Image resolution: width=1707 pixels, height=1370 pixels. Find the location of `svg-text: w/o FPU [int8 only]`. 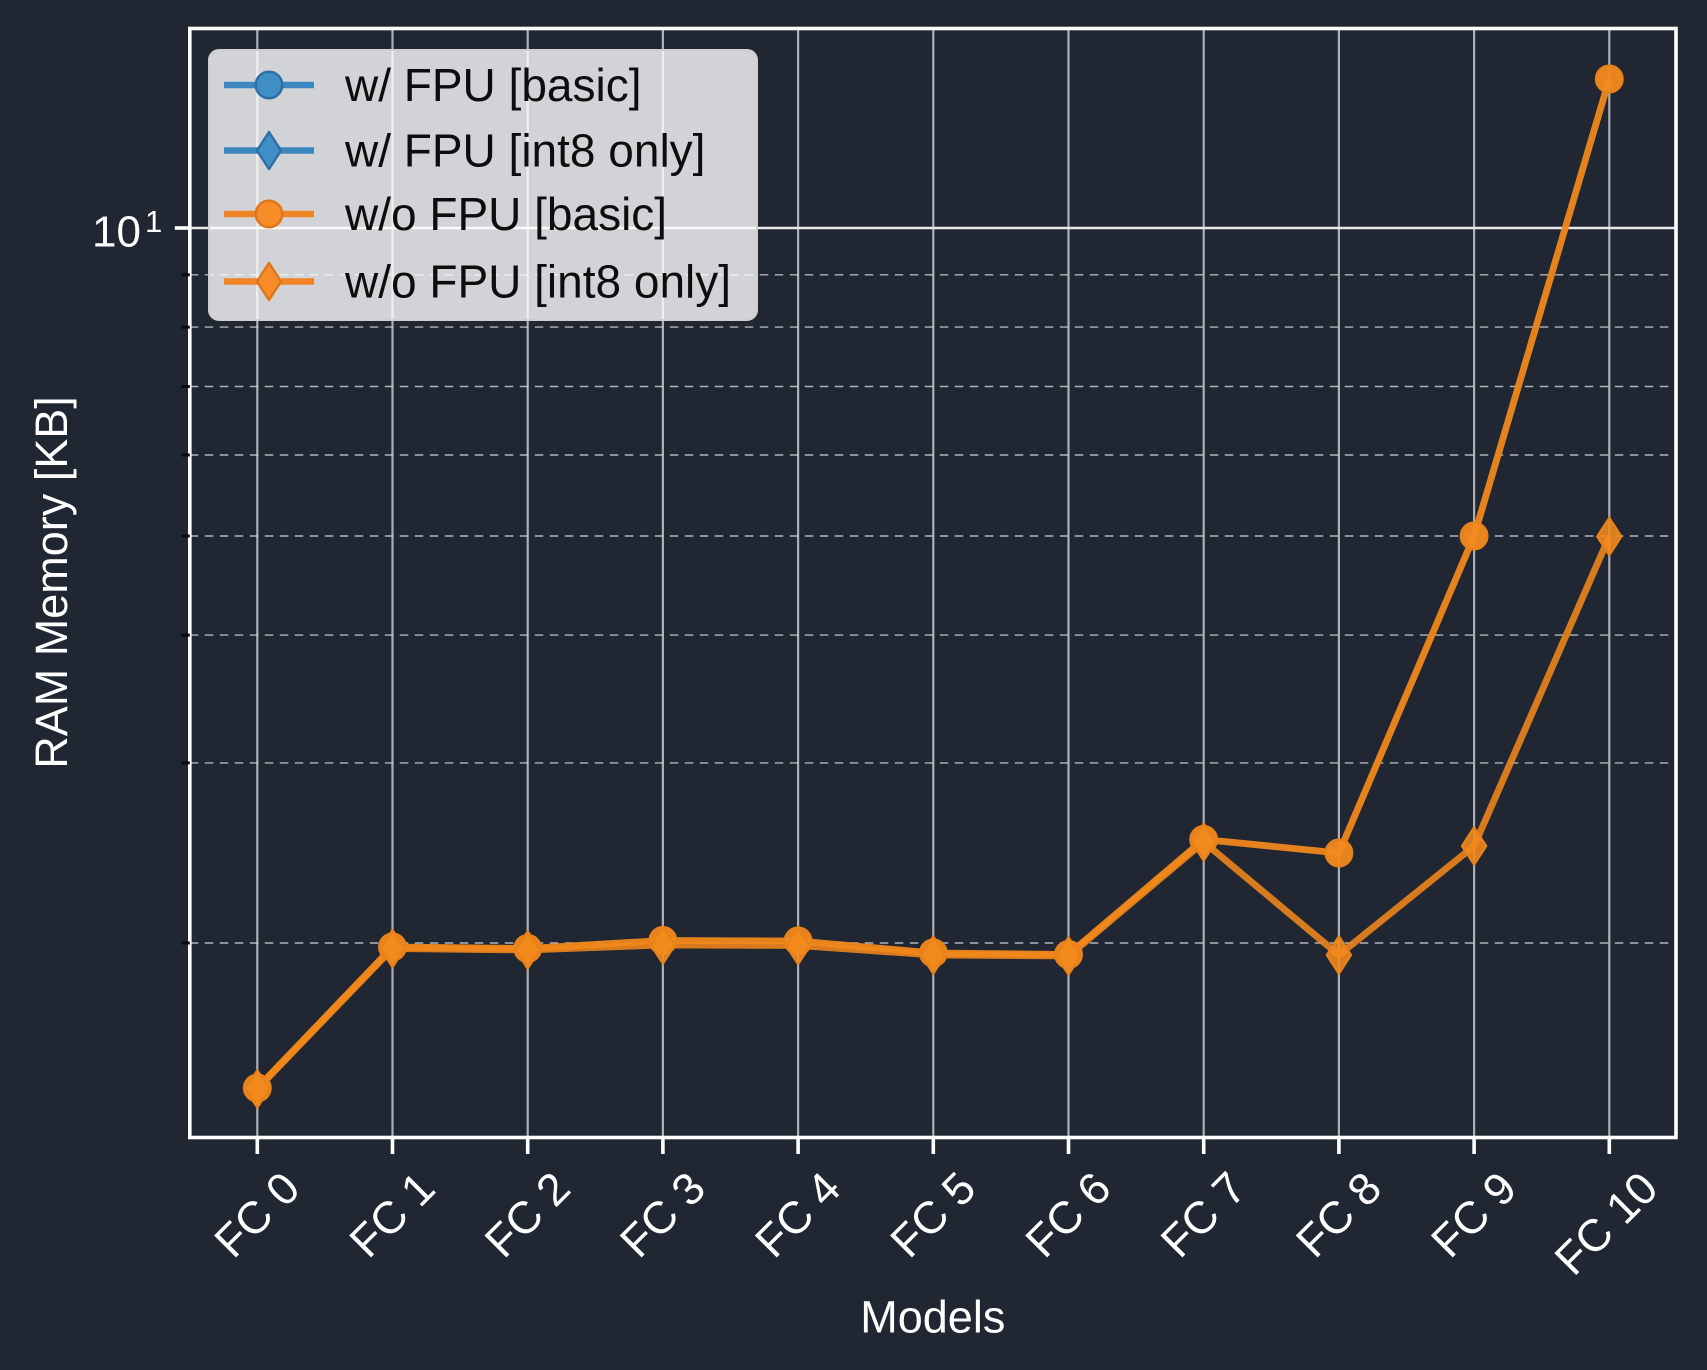

svg-text: w/o FPU [int8 only] is located at coordinates (537, 282).